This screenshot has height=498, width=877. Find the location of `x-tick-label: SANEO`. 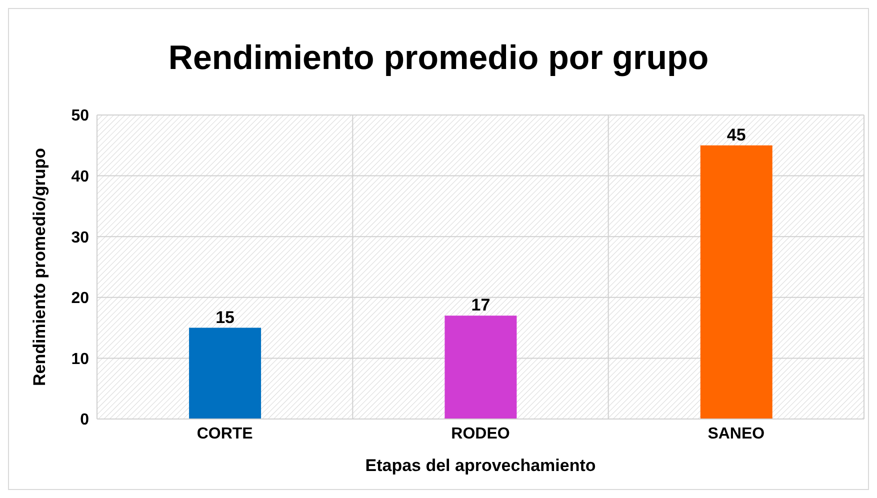

x-tick-label: SANEO is located at coordinates (736, 433).